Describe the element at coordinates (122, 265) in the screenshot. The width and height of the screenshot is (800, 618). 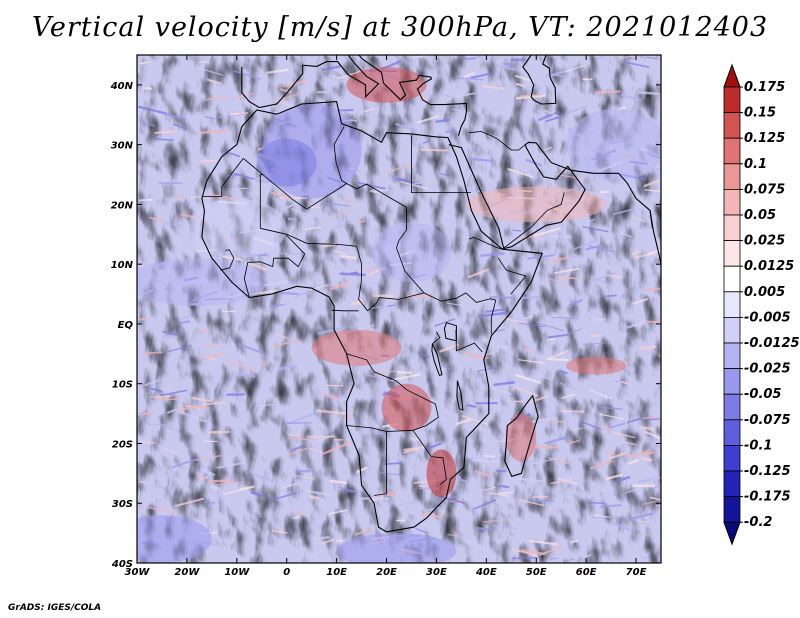
I see `y-tick-label: 10N` at that location.